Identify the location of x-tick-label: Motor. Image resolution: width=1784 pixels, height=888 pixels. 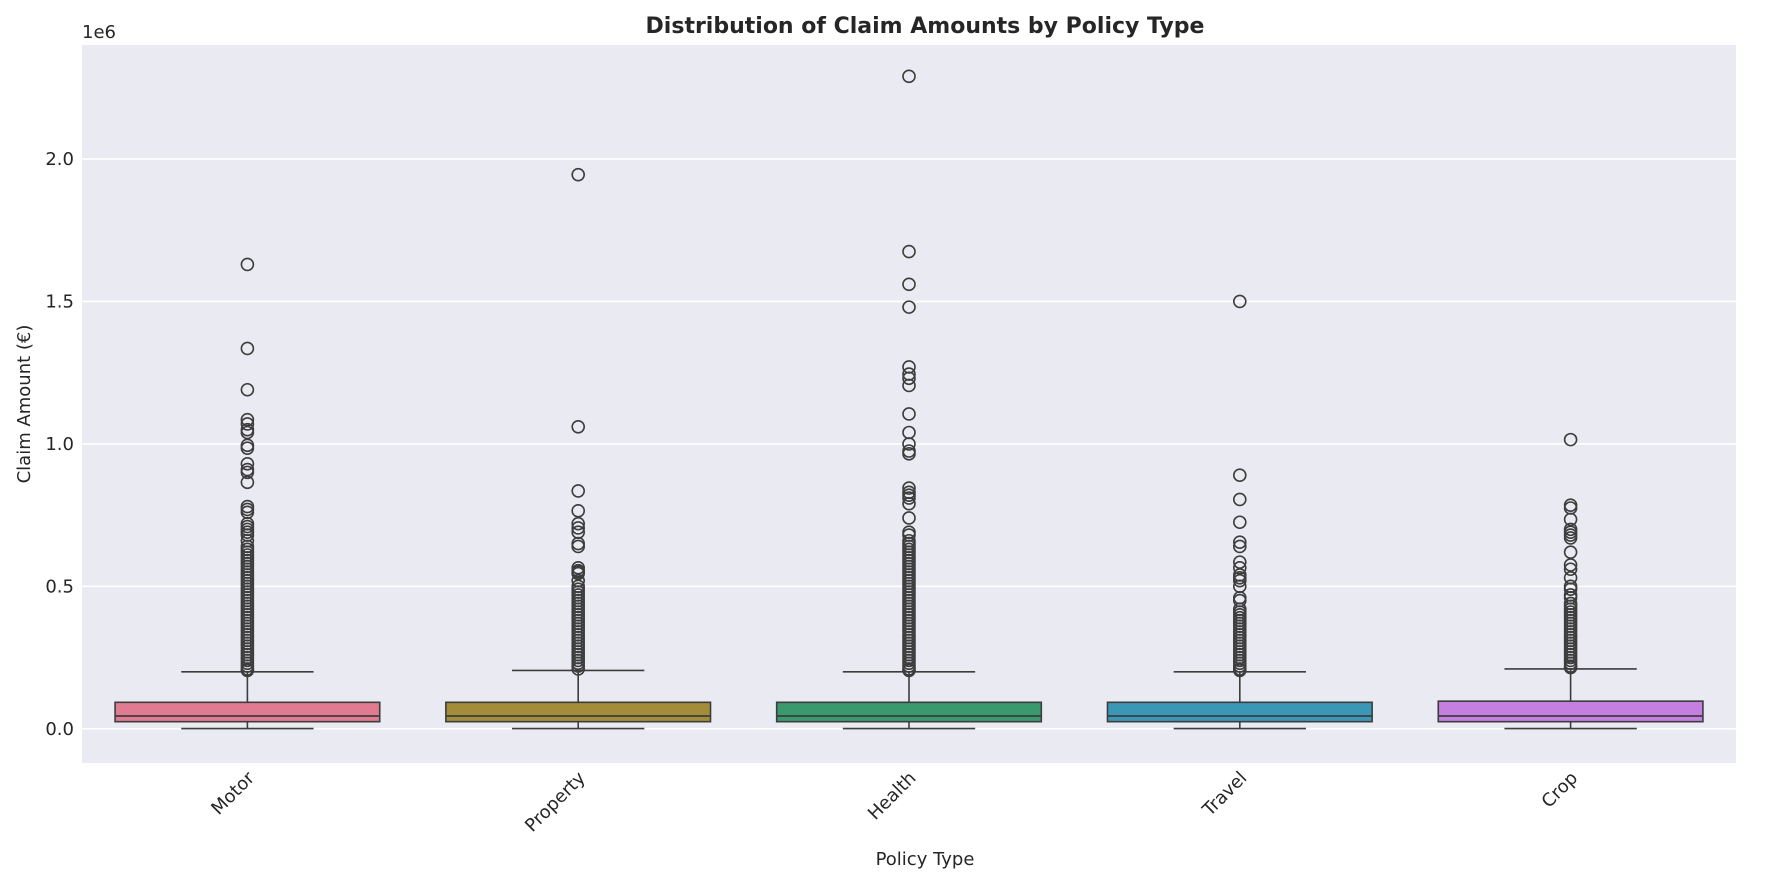
(233, 793).